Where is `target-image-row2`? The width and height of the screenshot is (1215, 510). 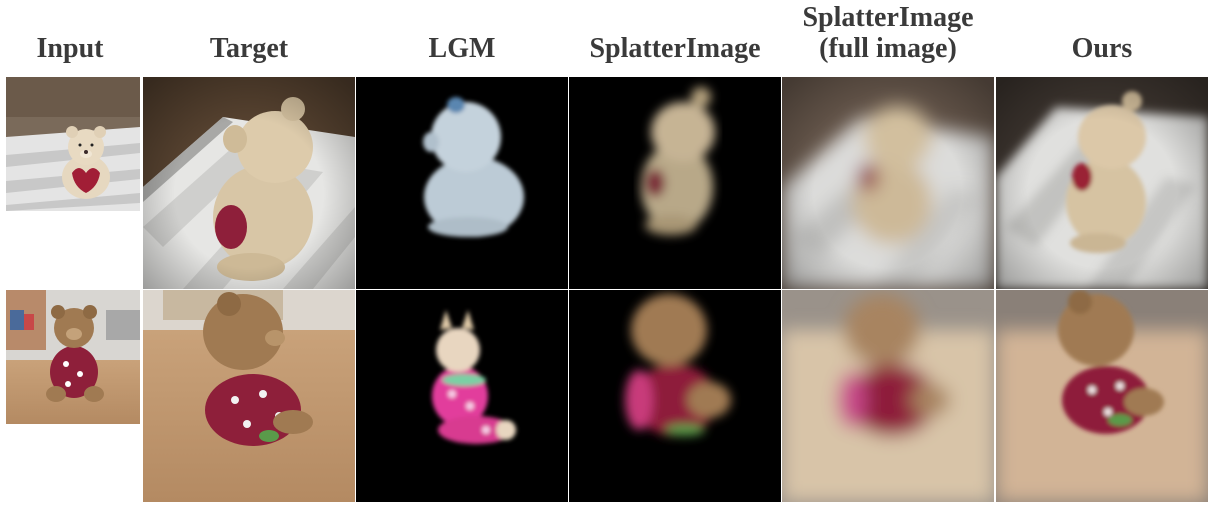
target-image-row2 is located at coordinates (249, 396).